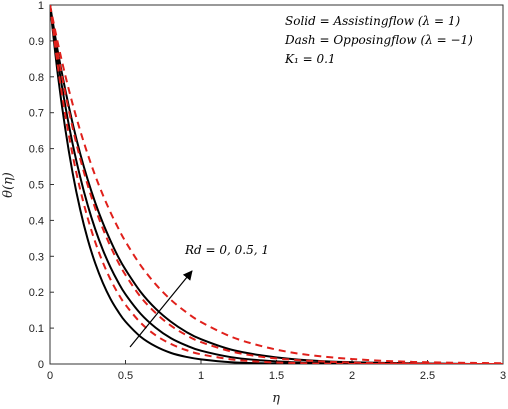 This screenshot has width=508, height=409. I want to click on y-axis-label: θ(η), so click(8, 185).